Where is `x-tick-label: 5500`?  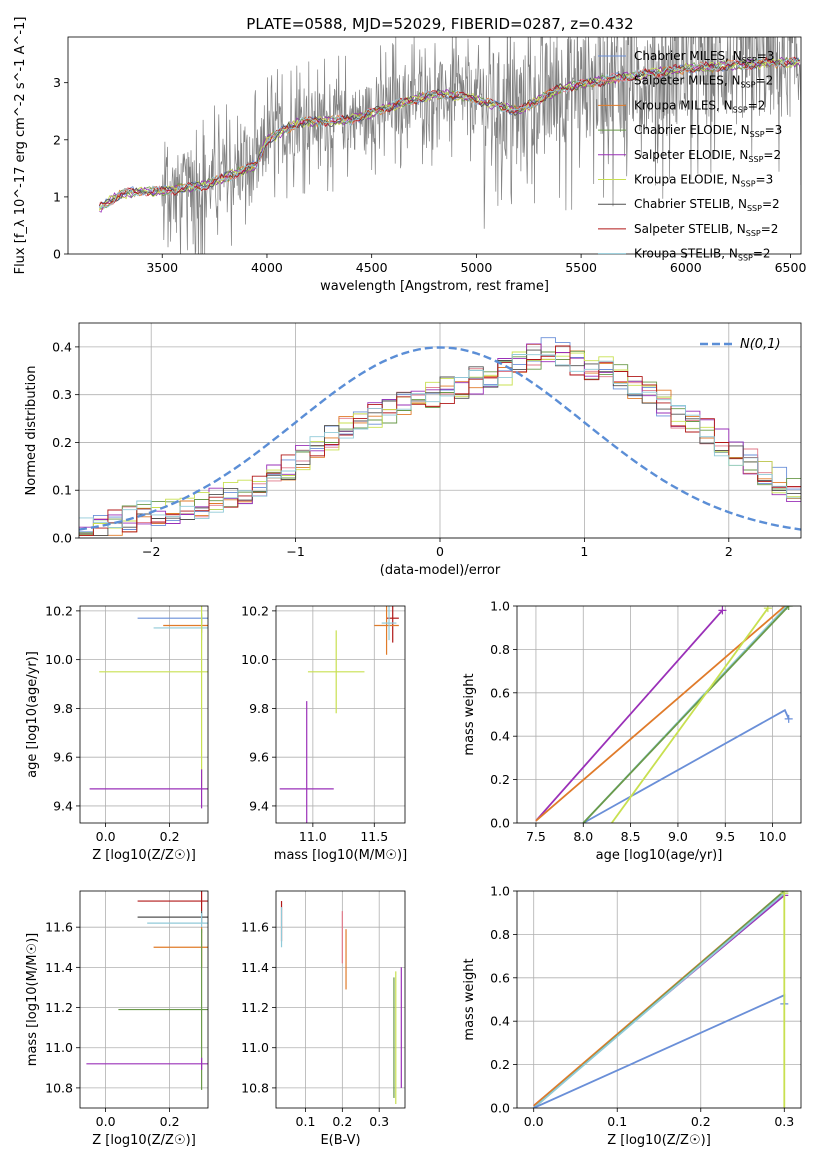
x-tick-label: 5500 is located at coordinates (581, 267).